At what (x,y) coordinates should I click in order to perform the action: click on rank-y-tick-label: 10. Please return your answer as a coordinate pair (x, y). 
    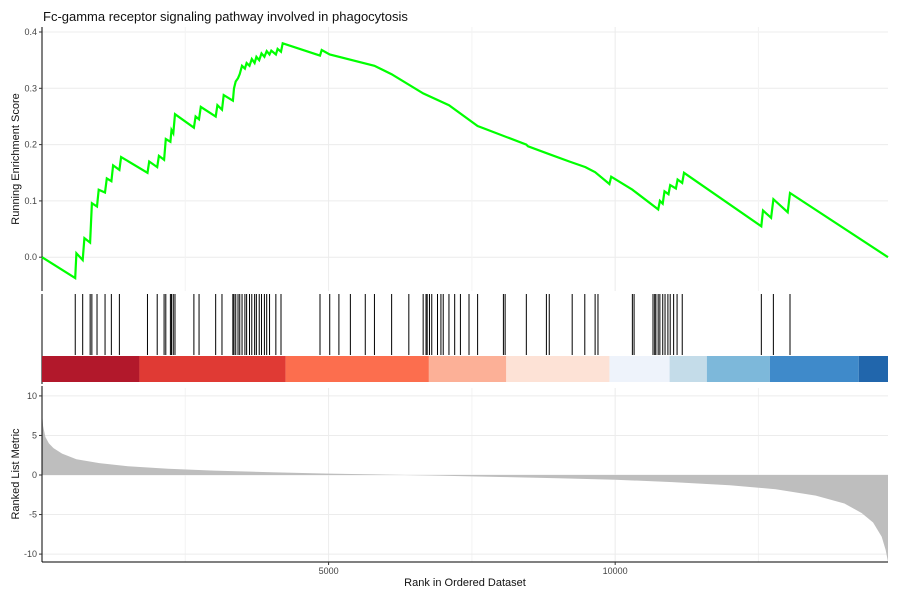
    Looking at the image, I should click on (32, 396).